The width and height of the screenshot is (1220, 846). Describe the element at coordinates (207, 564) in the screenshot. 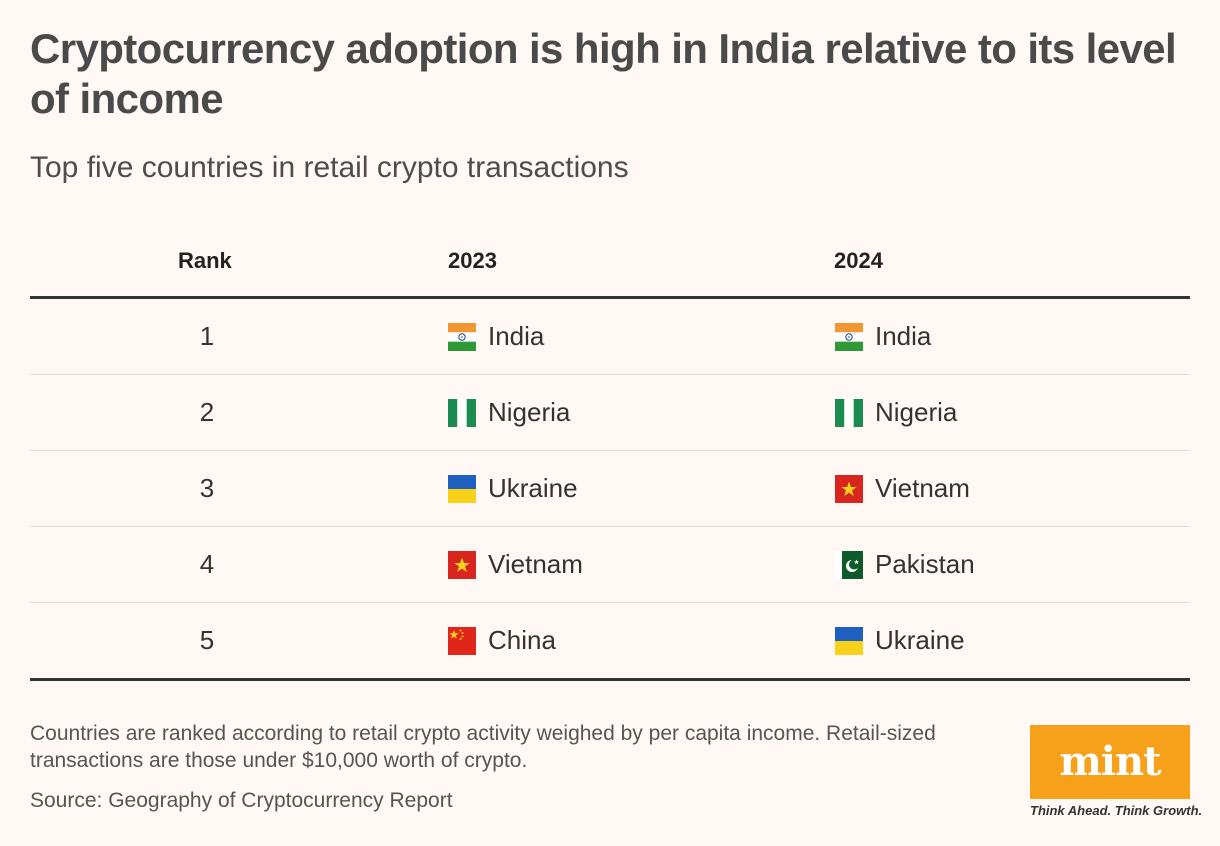

I see `rank-cell: 4` at that location.